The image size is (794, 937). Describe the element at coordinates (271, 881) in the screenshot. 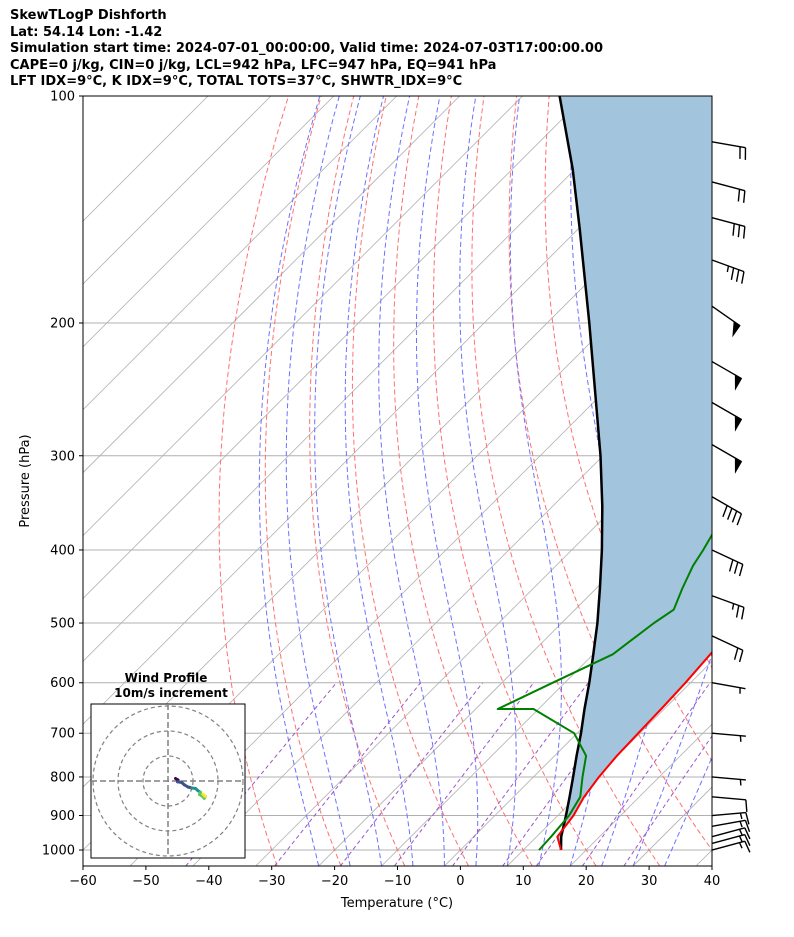

I see `x-tick-label: −30` at that location.